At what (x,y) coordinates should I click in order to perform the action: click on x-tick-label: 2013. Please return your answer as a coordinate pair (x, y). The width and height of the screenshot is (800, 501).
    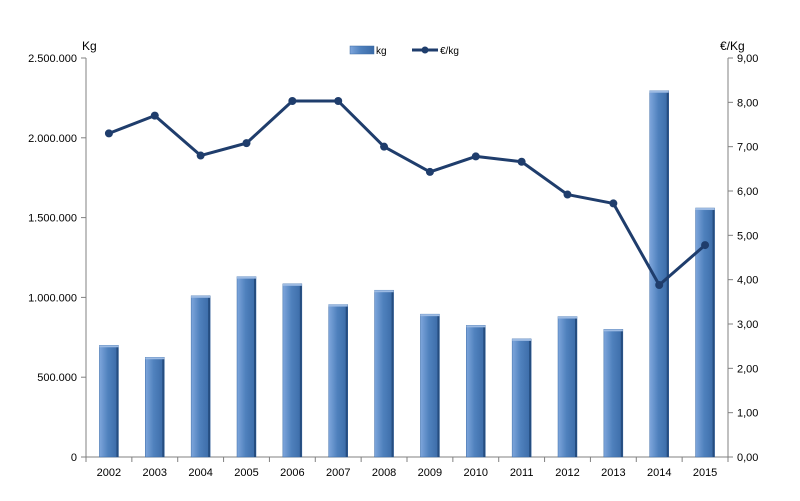
    Looking at the image, I should click on (613, 473).